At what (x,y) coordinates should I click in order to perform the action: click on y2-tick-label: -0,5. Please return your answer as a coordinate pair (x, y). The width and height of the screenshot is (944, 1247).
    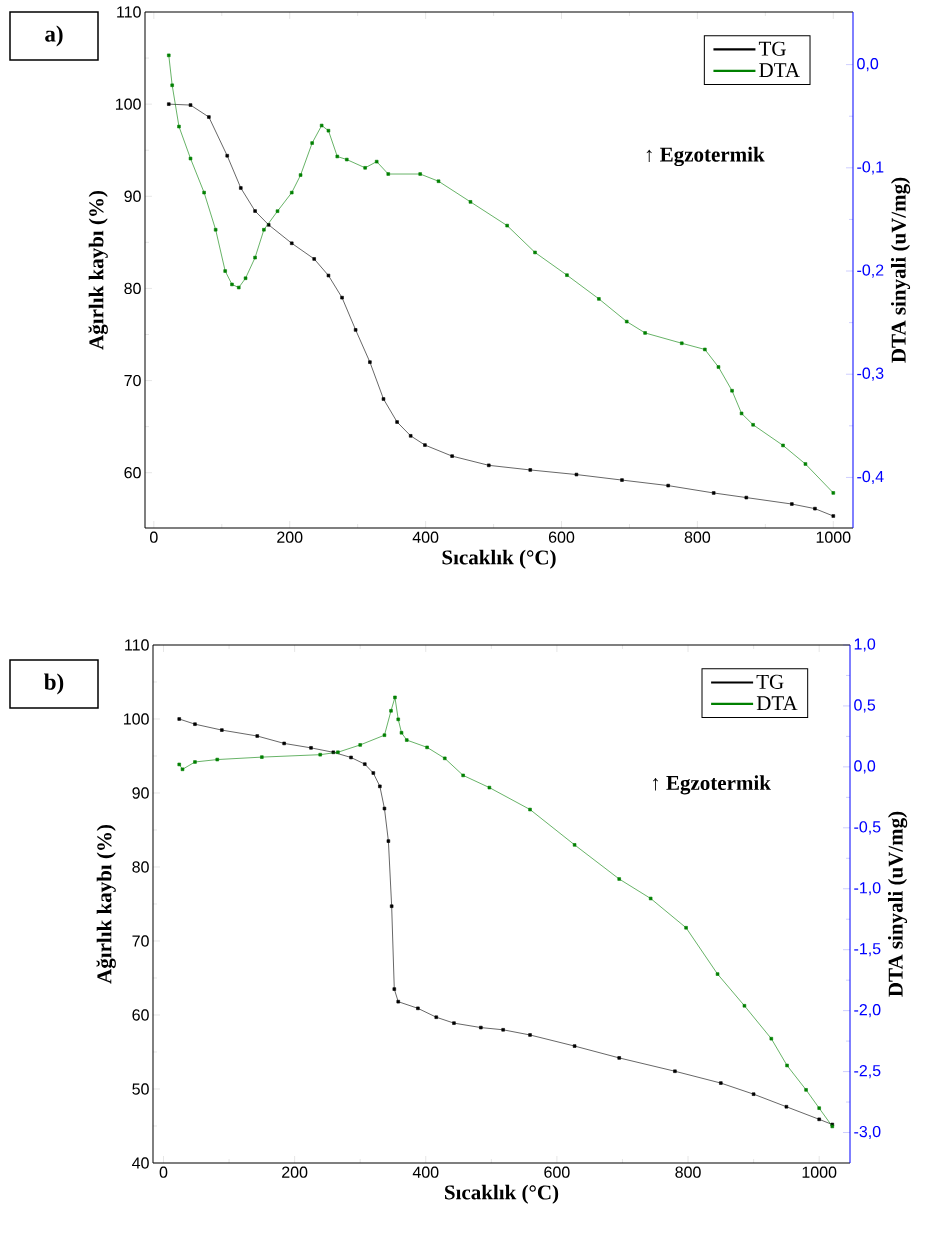
    Looking at the image, I should click on (867, 828).